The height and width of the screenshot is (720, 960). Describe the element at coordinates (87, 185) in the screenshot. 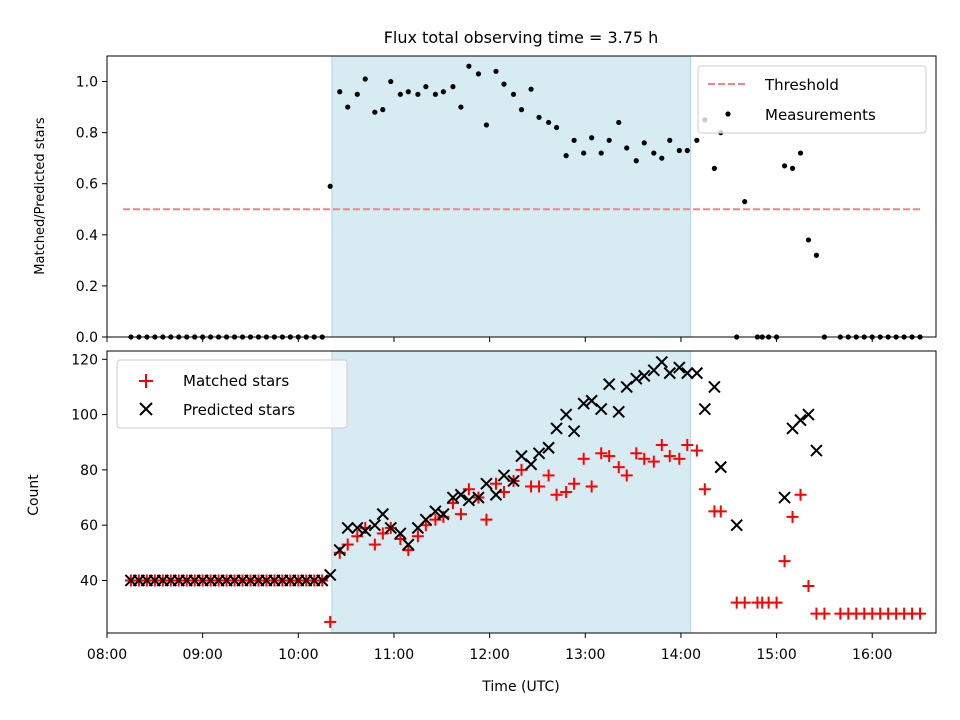

I see `y-tick-label: 0.6` at that location.